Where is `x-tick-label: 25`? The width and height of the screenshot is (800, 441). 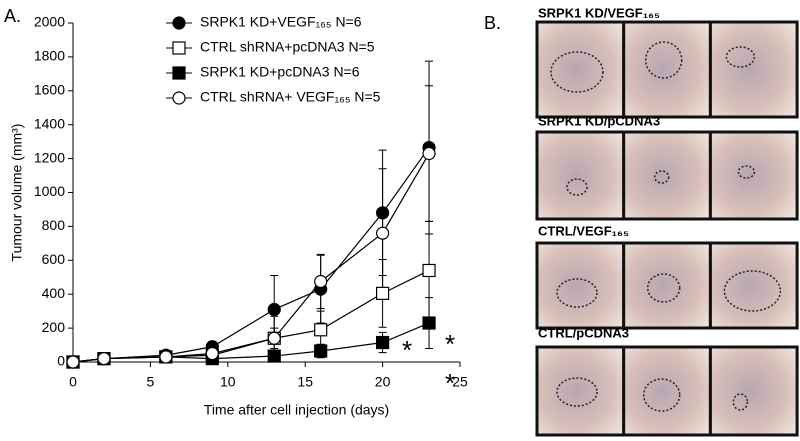
x-tick-label: 25 is located at coordinates (460, 382).